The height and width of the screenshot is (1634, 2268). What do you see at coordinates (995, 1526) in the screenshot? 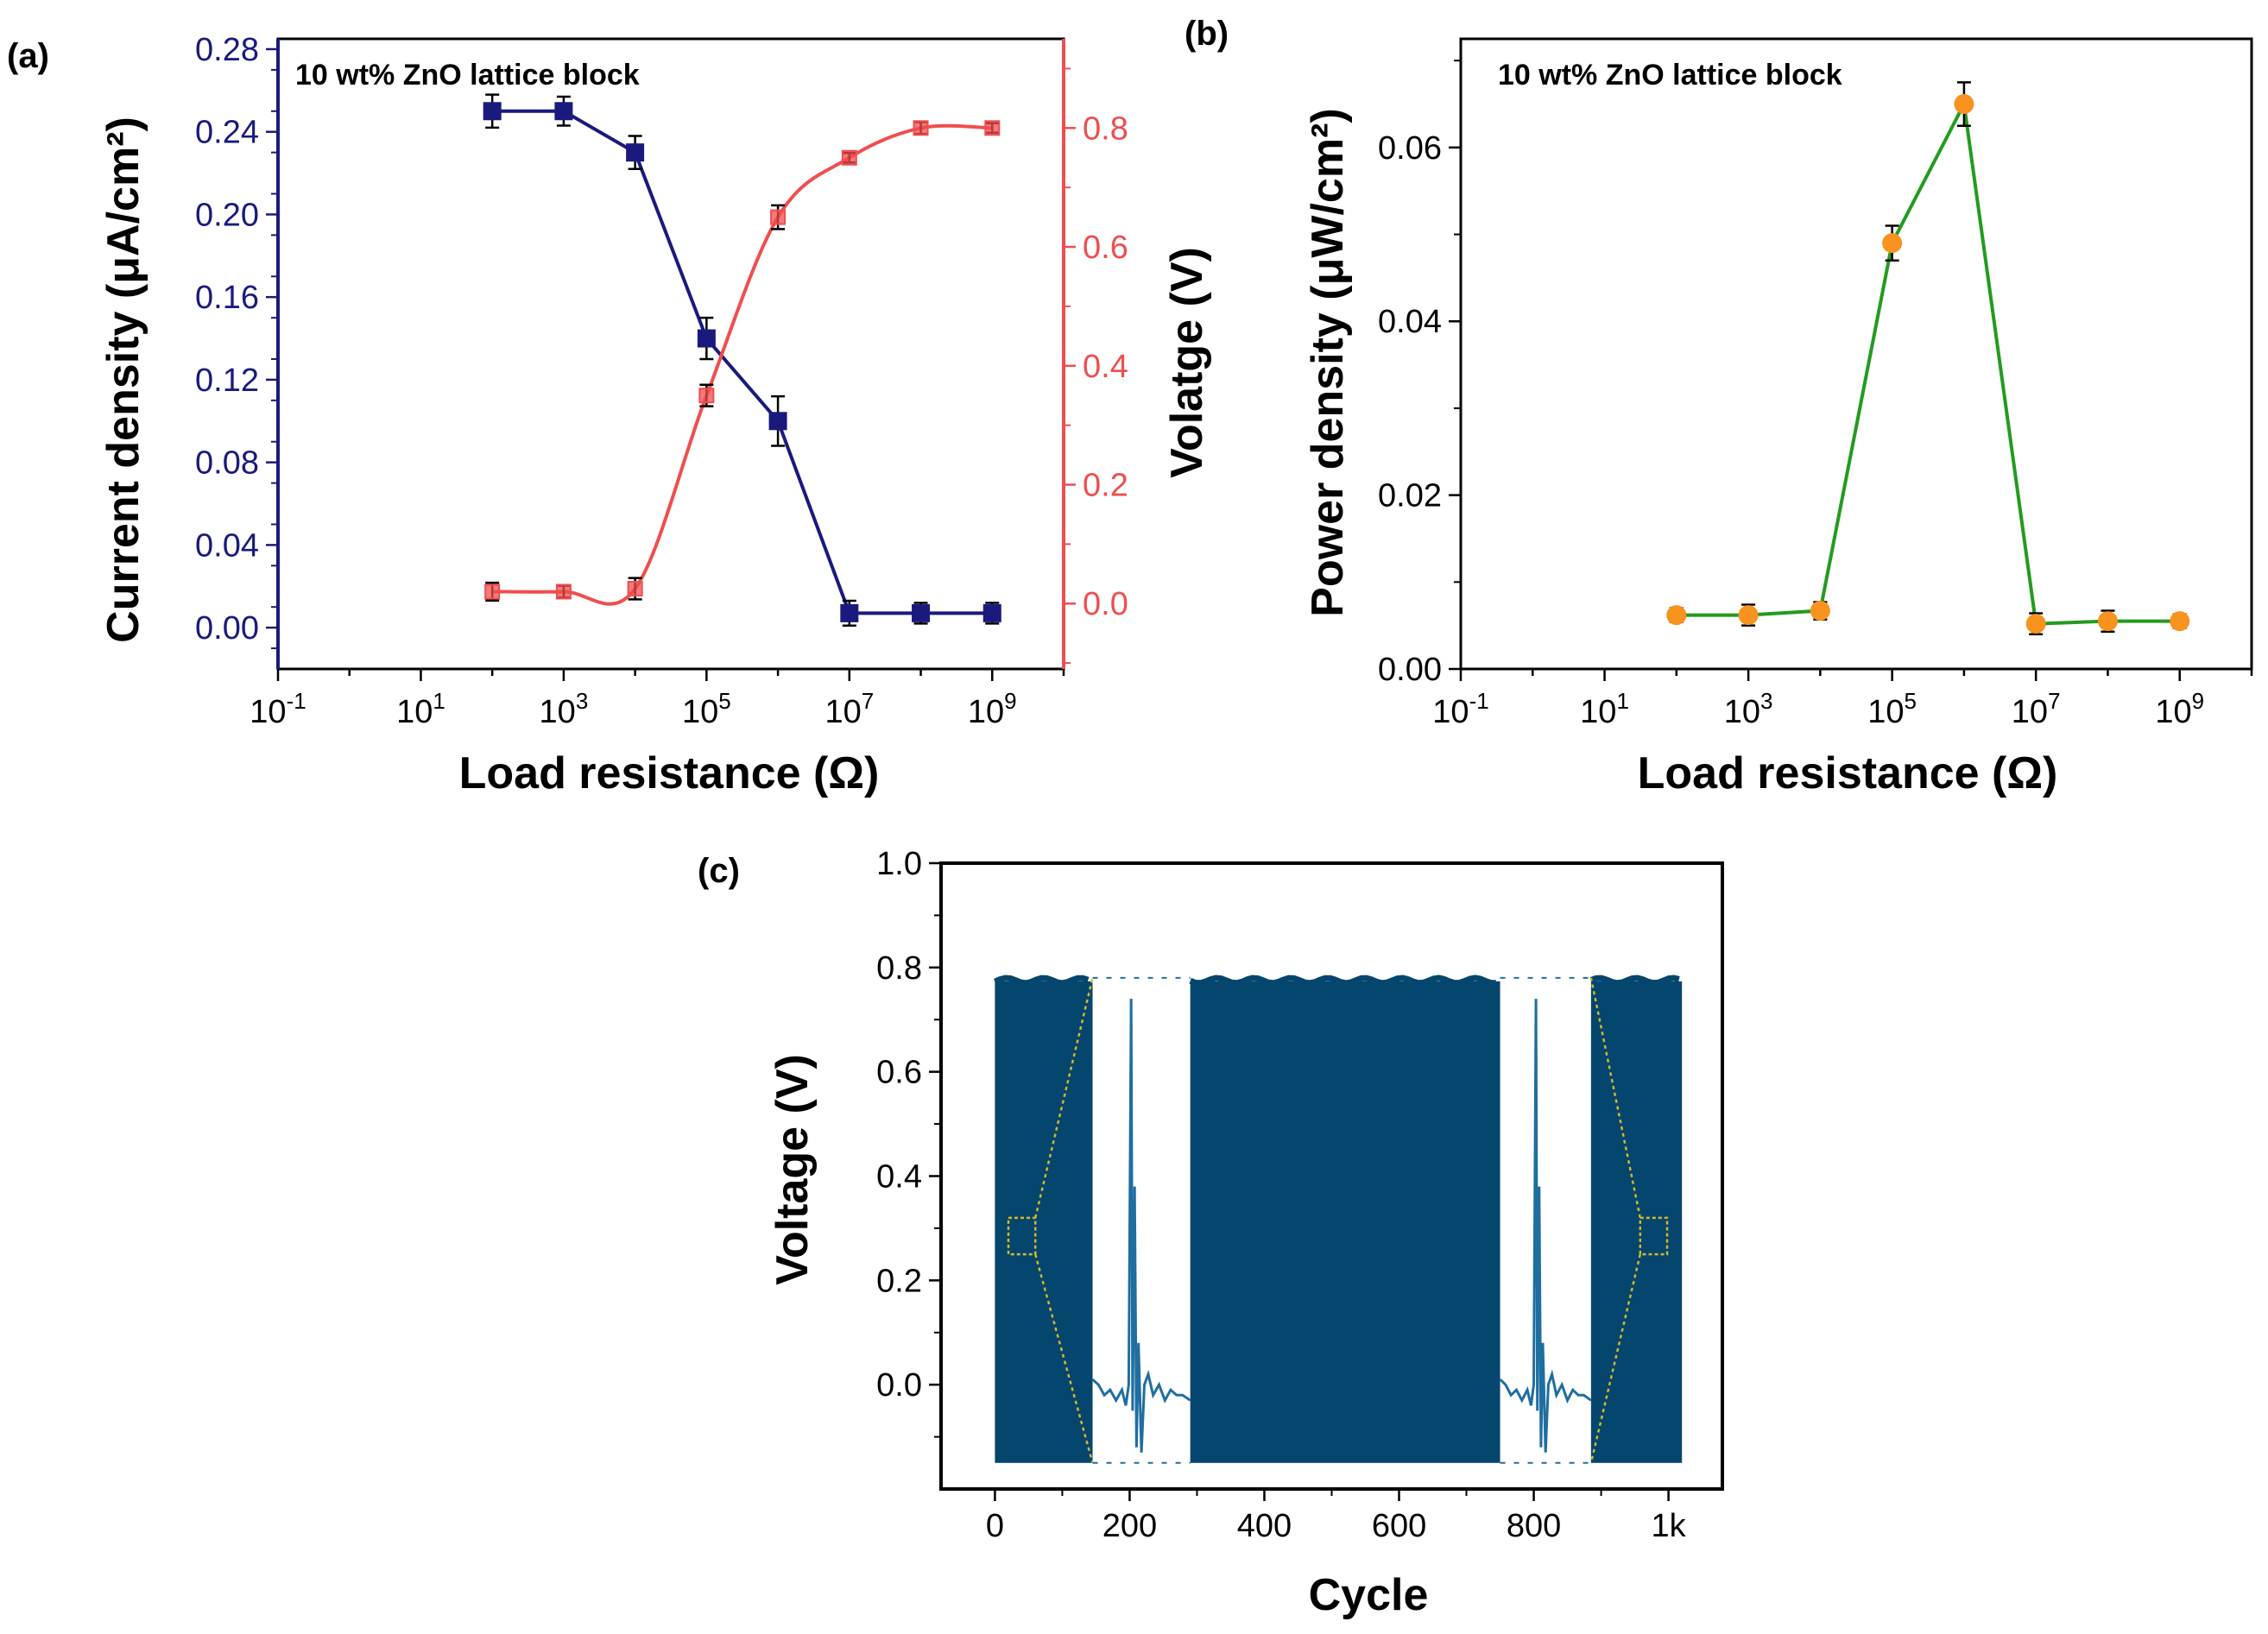
I see `panel-c-xtick-label: 0` at bounding box center [995, 1526].